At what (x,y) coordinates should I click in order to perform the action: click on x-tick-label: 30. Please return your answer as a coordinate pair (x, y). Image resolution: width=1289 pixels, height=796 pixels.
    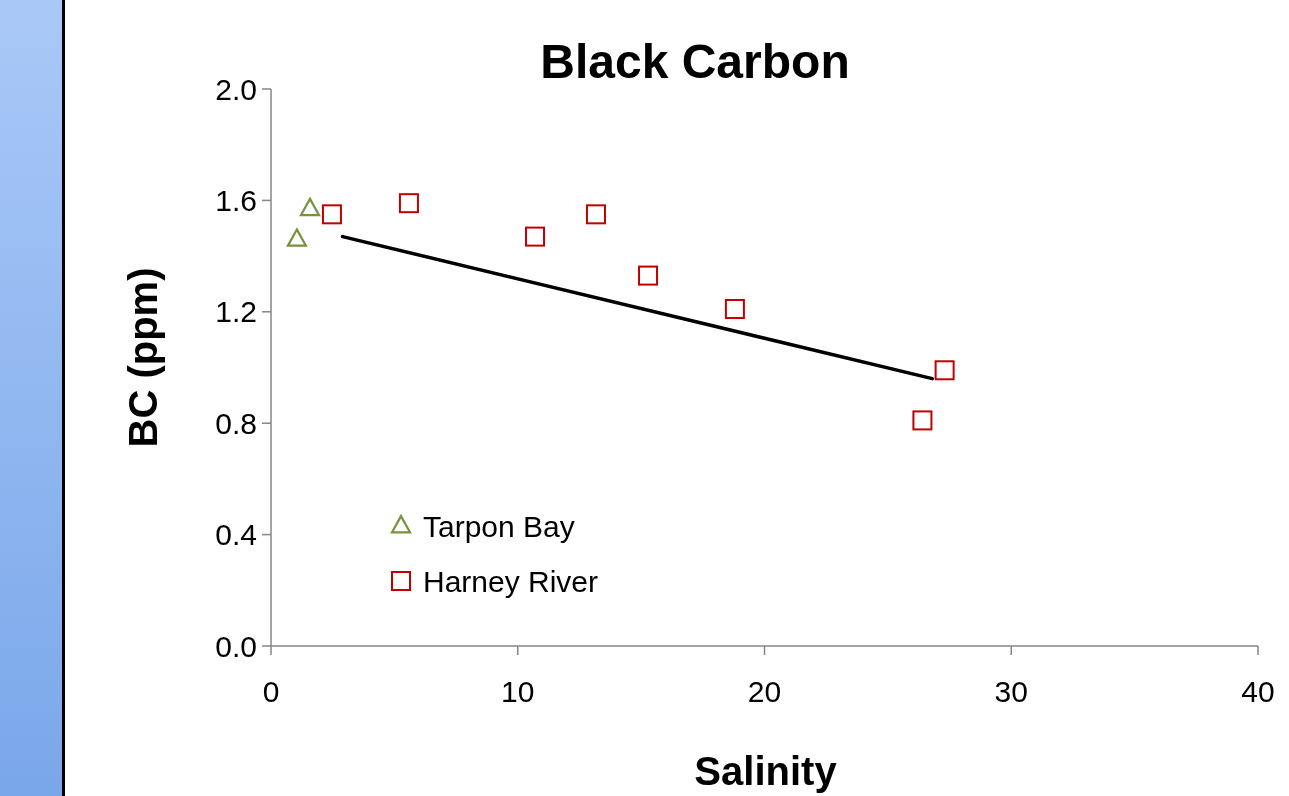
    Looking at the image, I should click on (1011, 691).